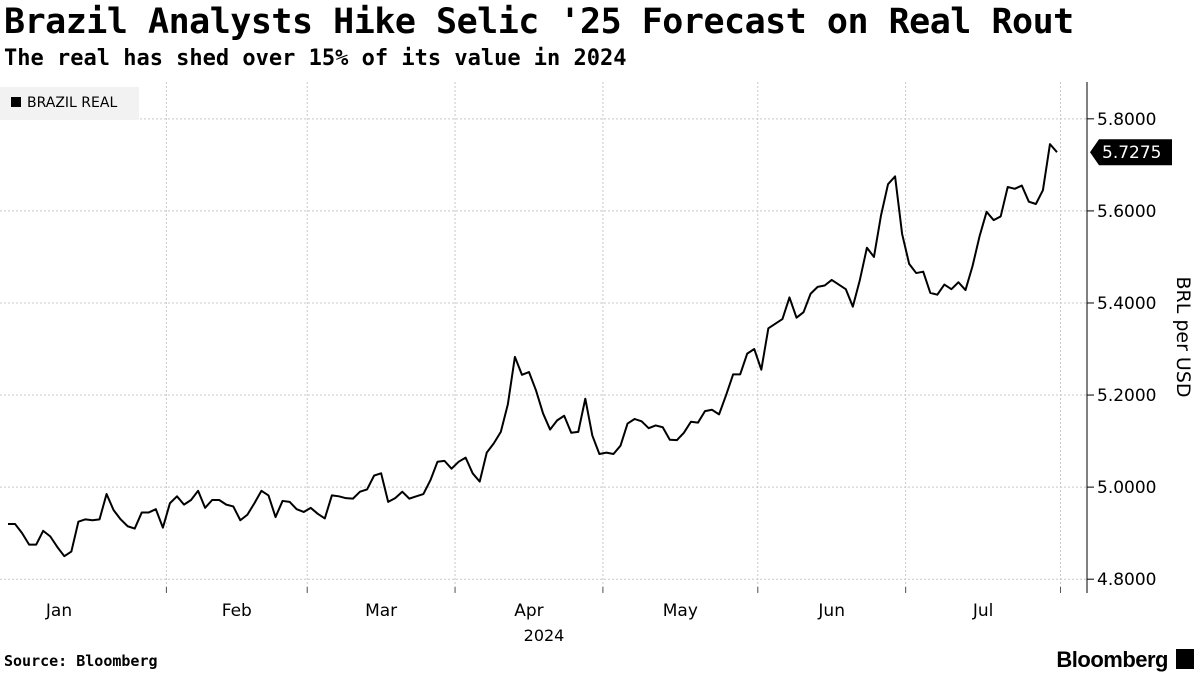 Image resolution: width=1200 pixels, height=675 pixels. What do you see at coordinates (1112, 659) in the screenshot?
I see `bloomberg-logo: Bloomberg` at bounding box center [1112, 659].